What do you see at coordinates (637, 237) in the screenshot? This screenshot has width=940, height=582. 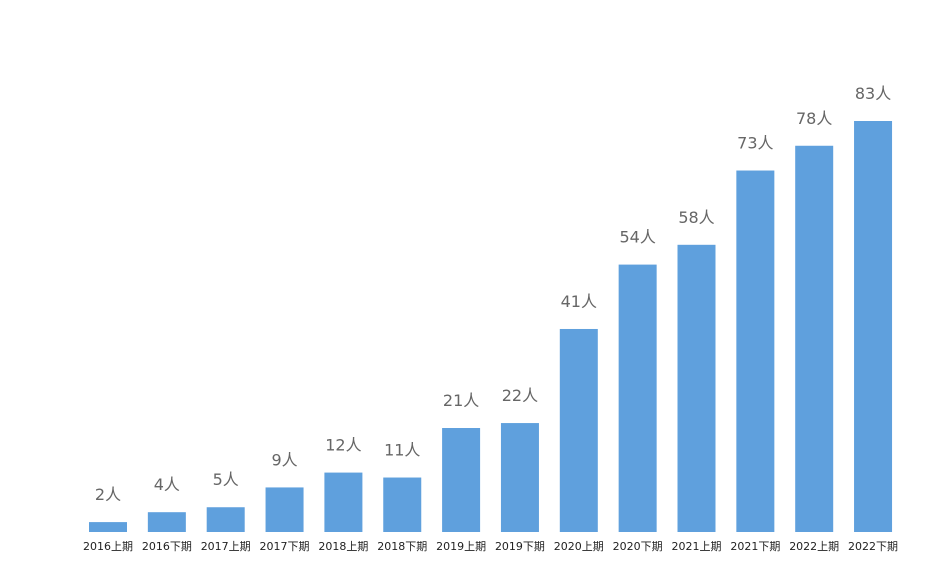 I see `value-label-2020下期: 54人` at bounding box center [637, 237].